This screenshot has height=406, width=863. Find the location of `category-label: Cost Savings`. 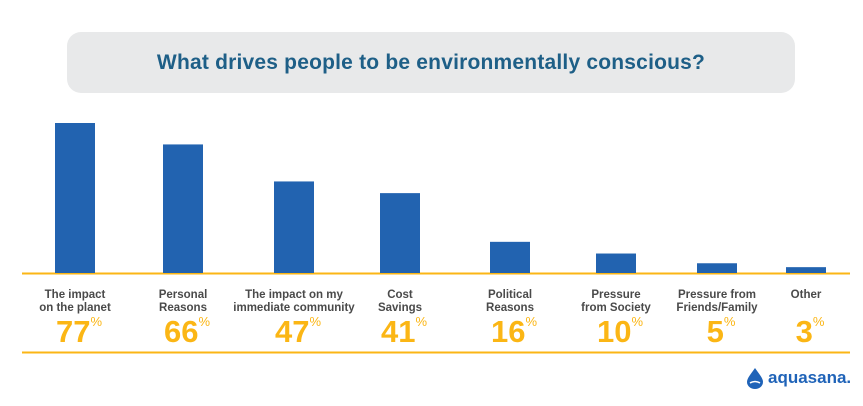

category-label: Cost Savings is located at coordinates (400, 301).